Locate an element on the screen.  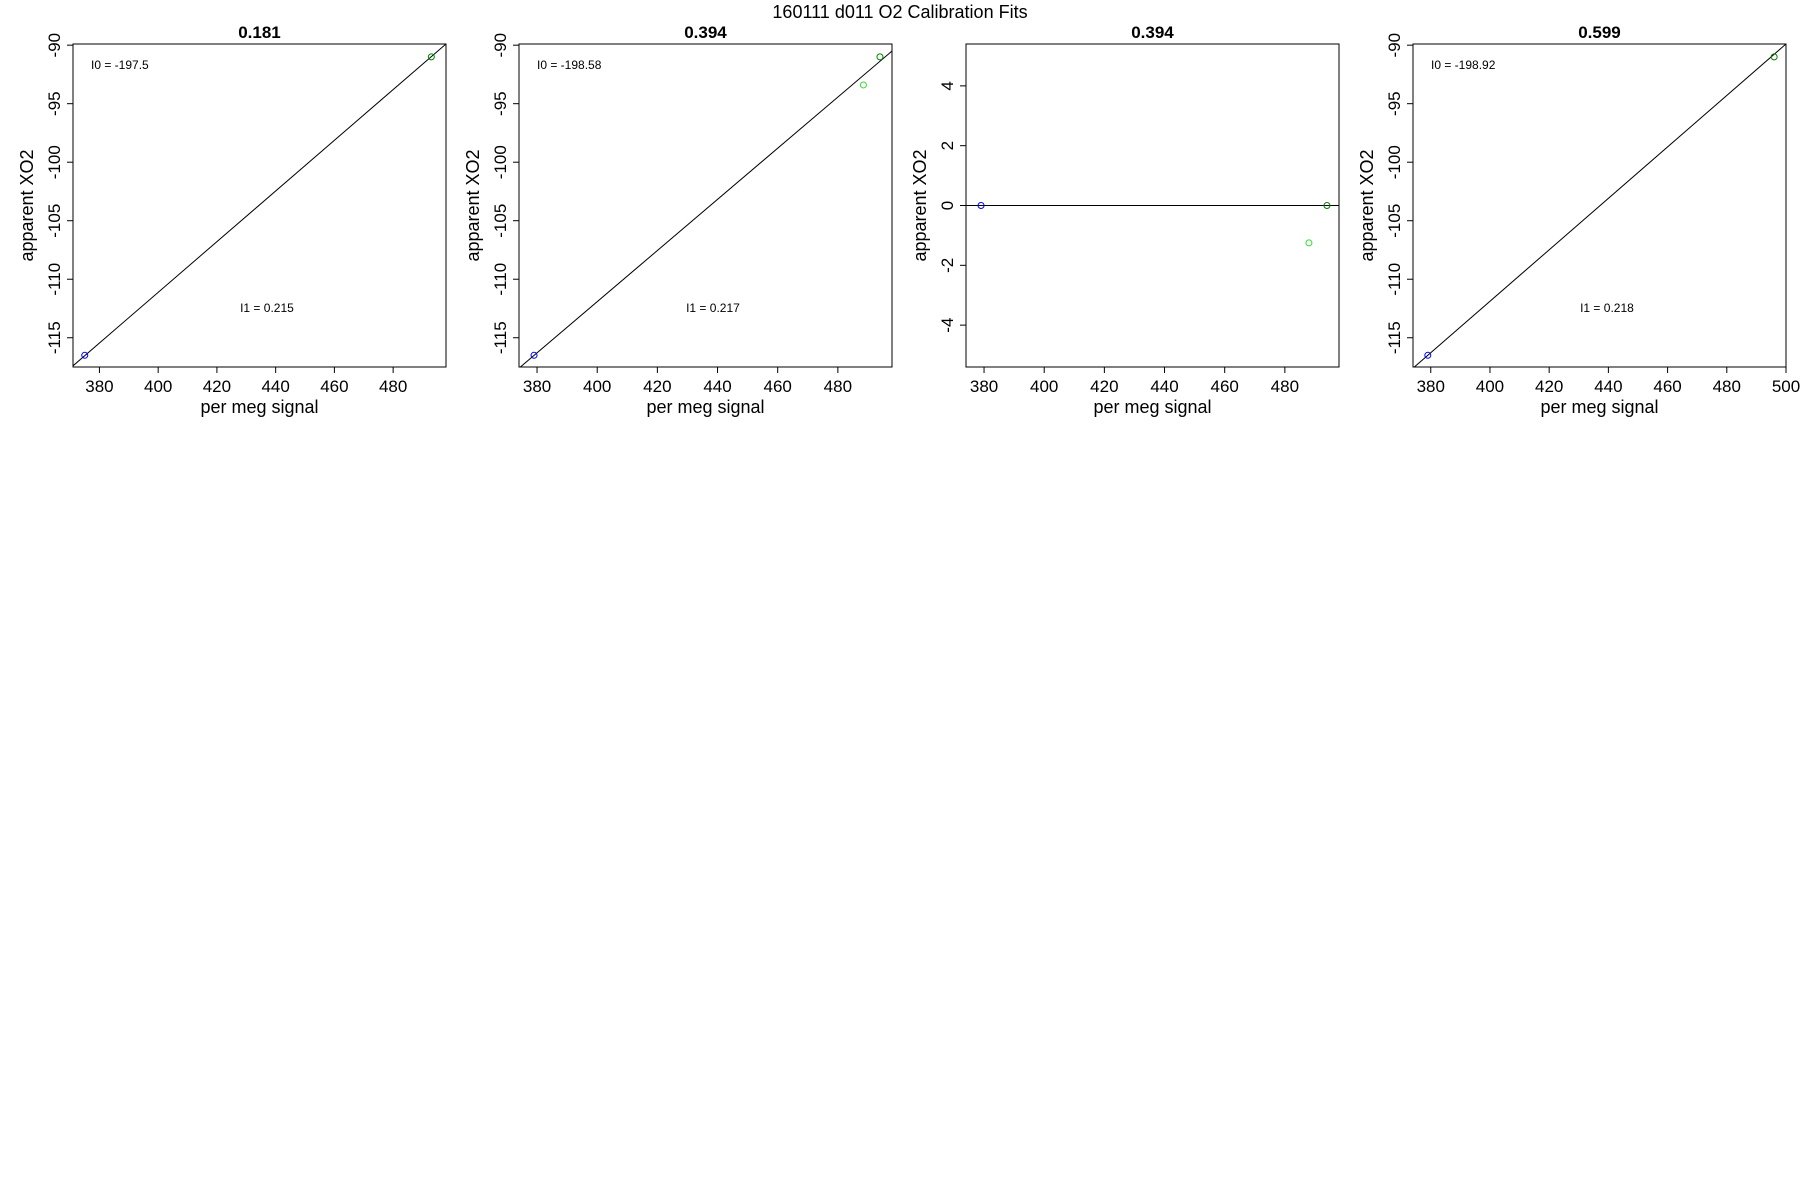
y-tick-label: 2 is located at coordinates (947, 145).